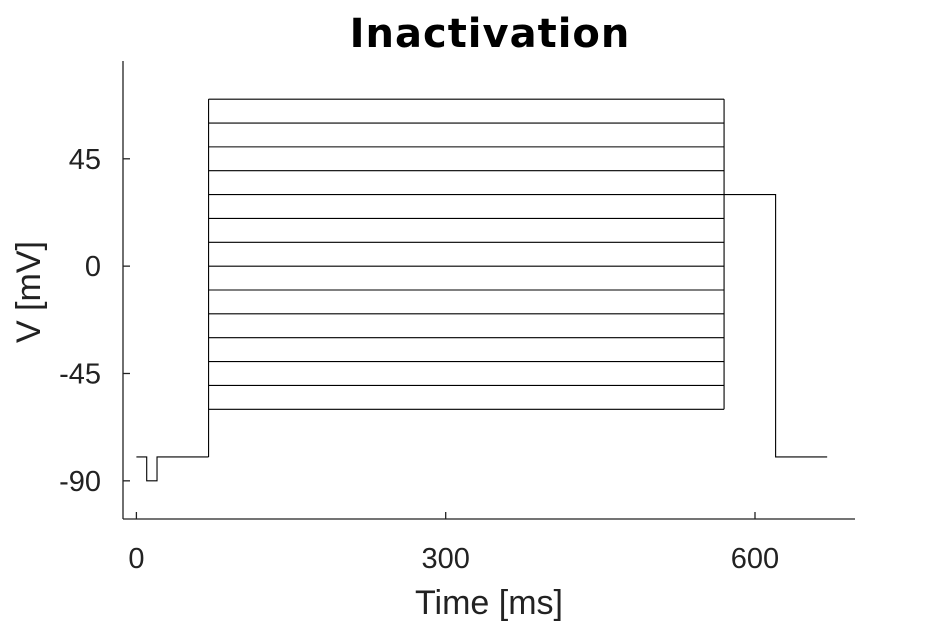 This screenshot has width=945, height=624. What do you see at coordinates (489, 603) in the screenshot?
I see `x-axis-label: Time [ms]` at bounding box center [489, 603].